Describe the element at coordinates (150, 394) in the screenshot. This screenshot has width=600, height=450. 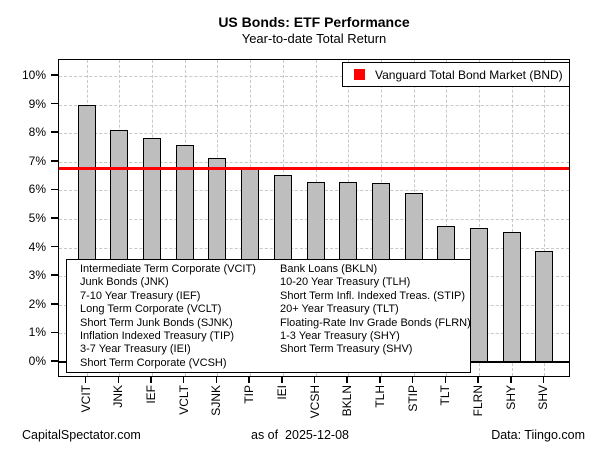
I see `x-axis-label-IEF: IEF` at that location.